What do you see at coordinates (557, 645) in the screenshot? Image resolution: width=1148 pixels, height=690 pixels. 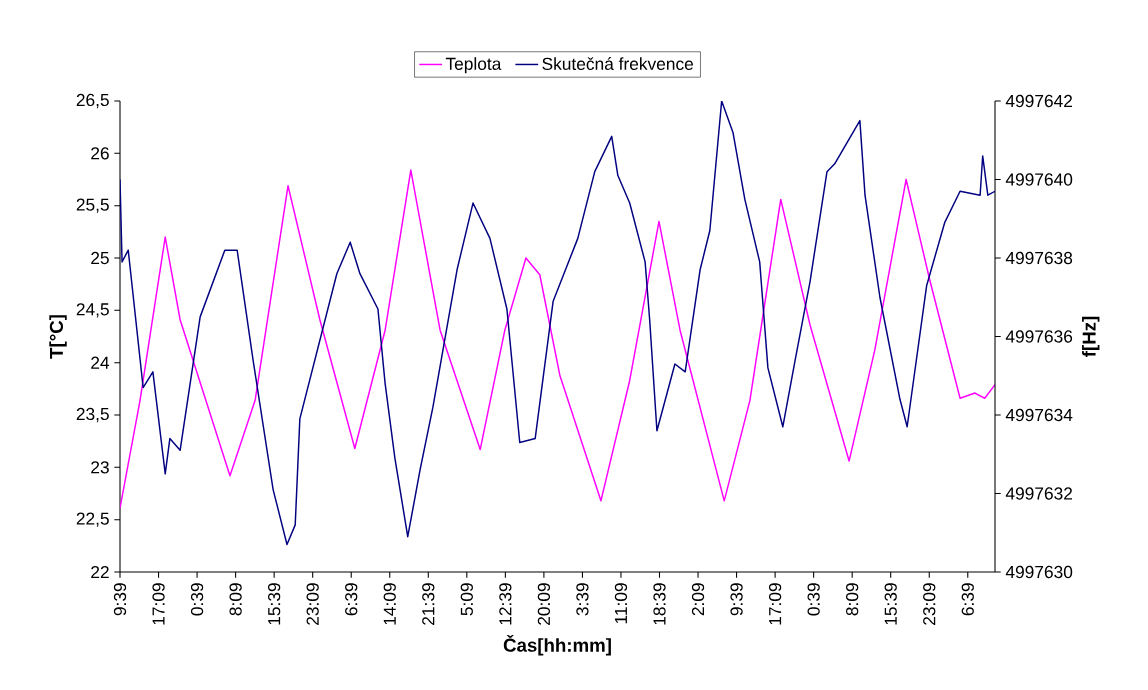 I see `x-axis-title: Čas[hh:mm]` at bounding box center [557, 645].